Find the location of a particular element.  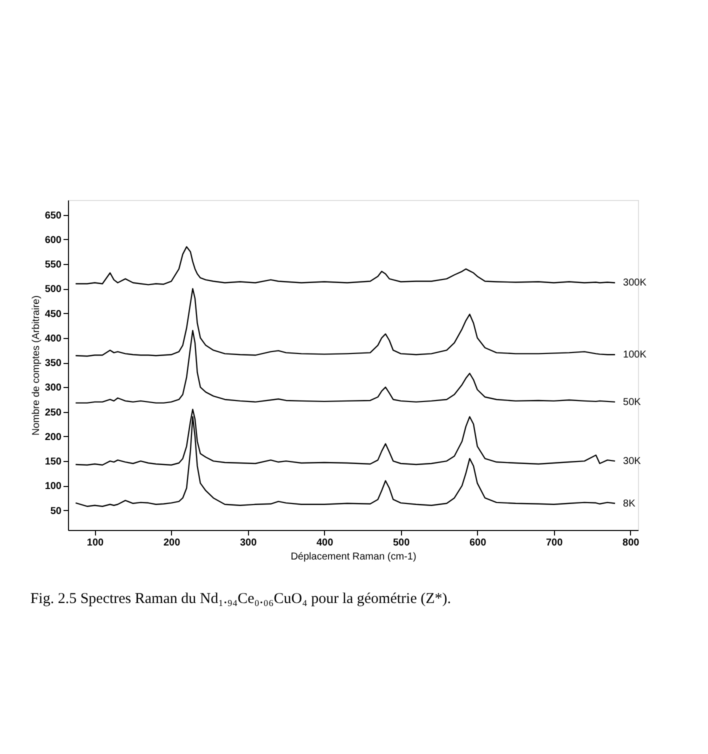

series-label: 300K is located at coordinates (635, 283).